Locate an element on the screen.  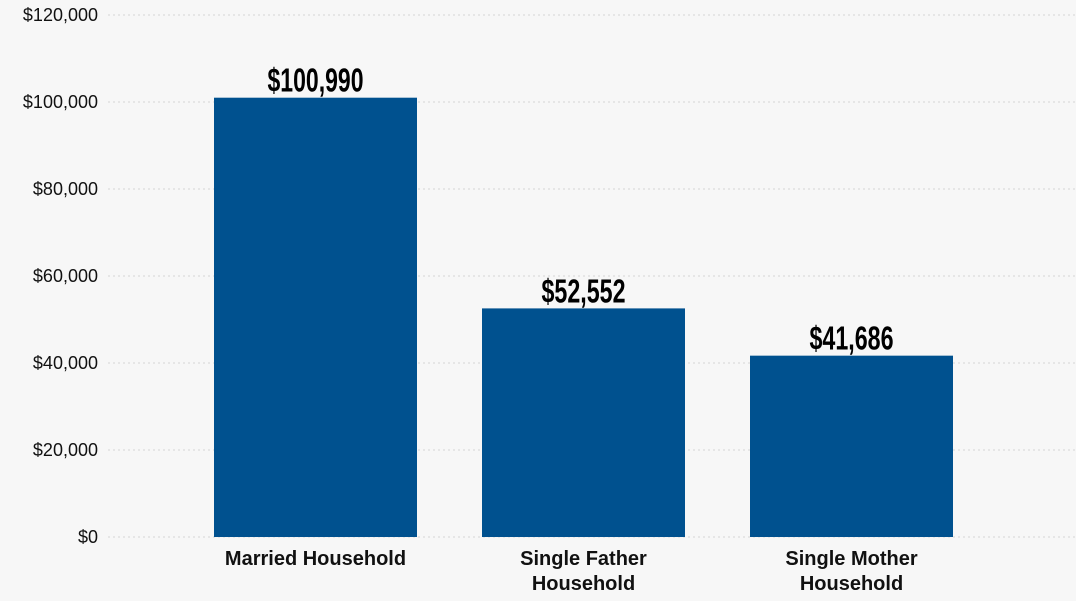
y-tick-label: $80,000 is located at coordinates (65, 189).